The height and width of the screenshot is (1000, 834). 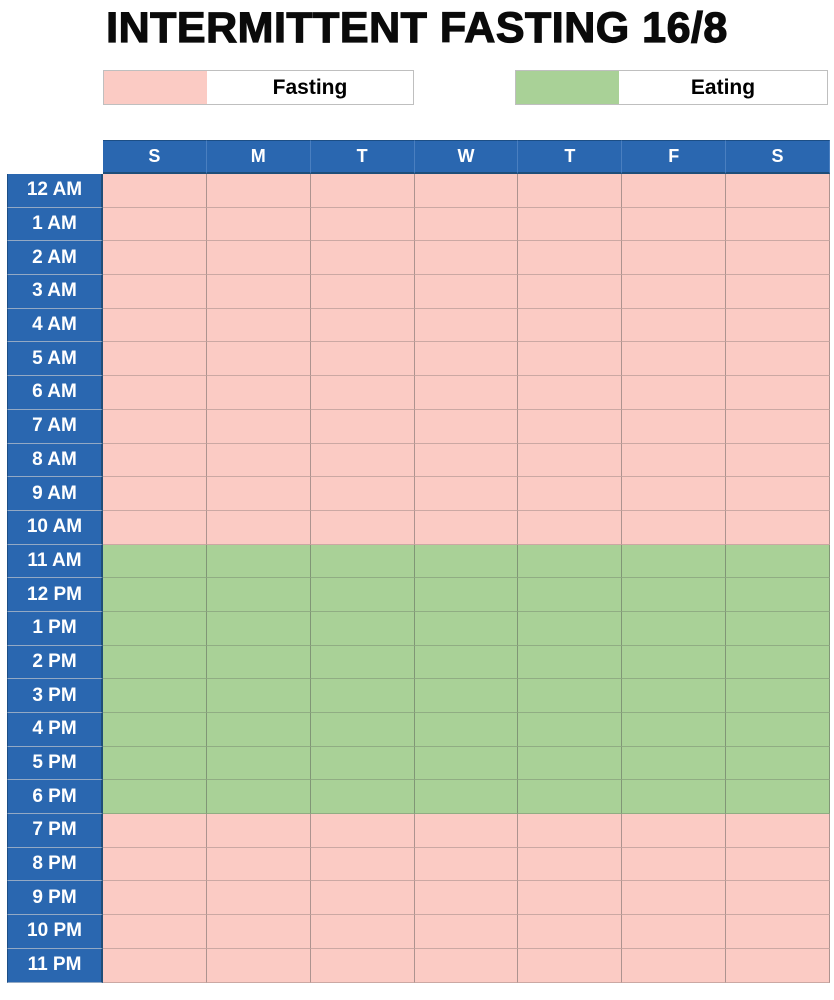 I want to click on schedule-cell-5-am-col4, so click(x=570, y=359).